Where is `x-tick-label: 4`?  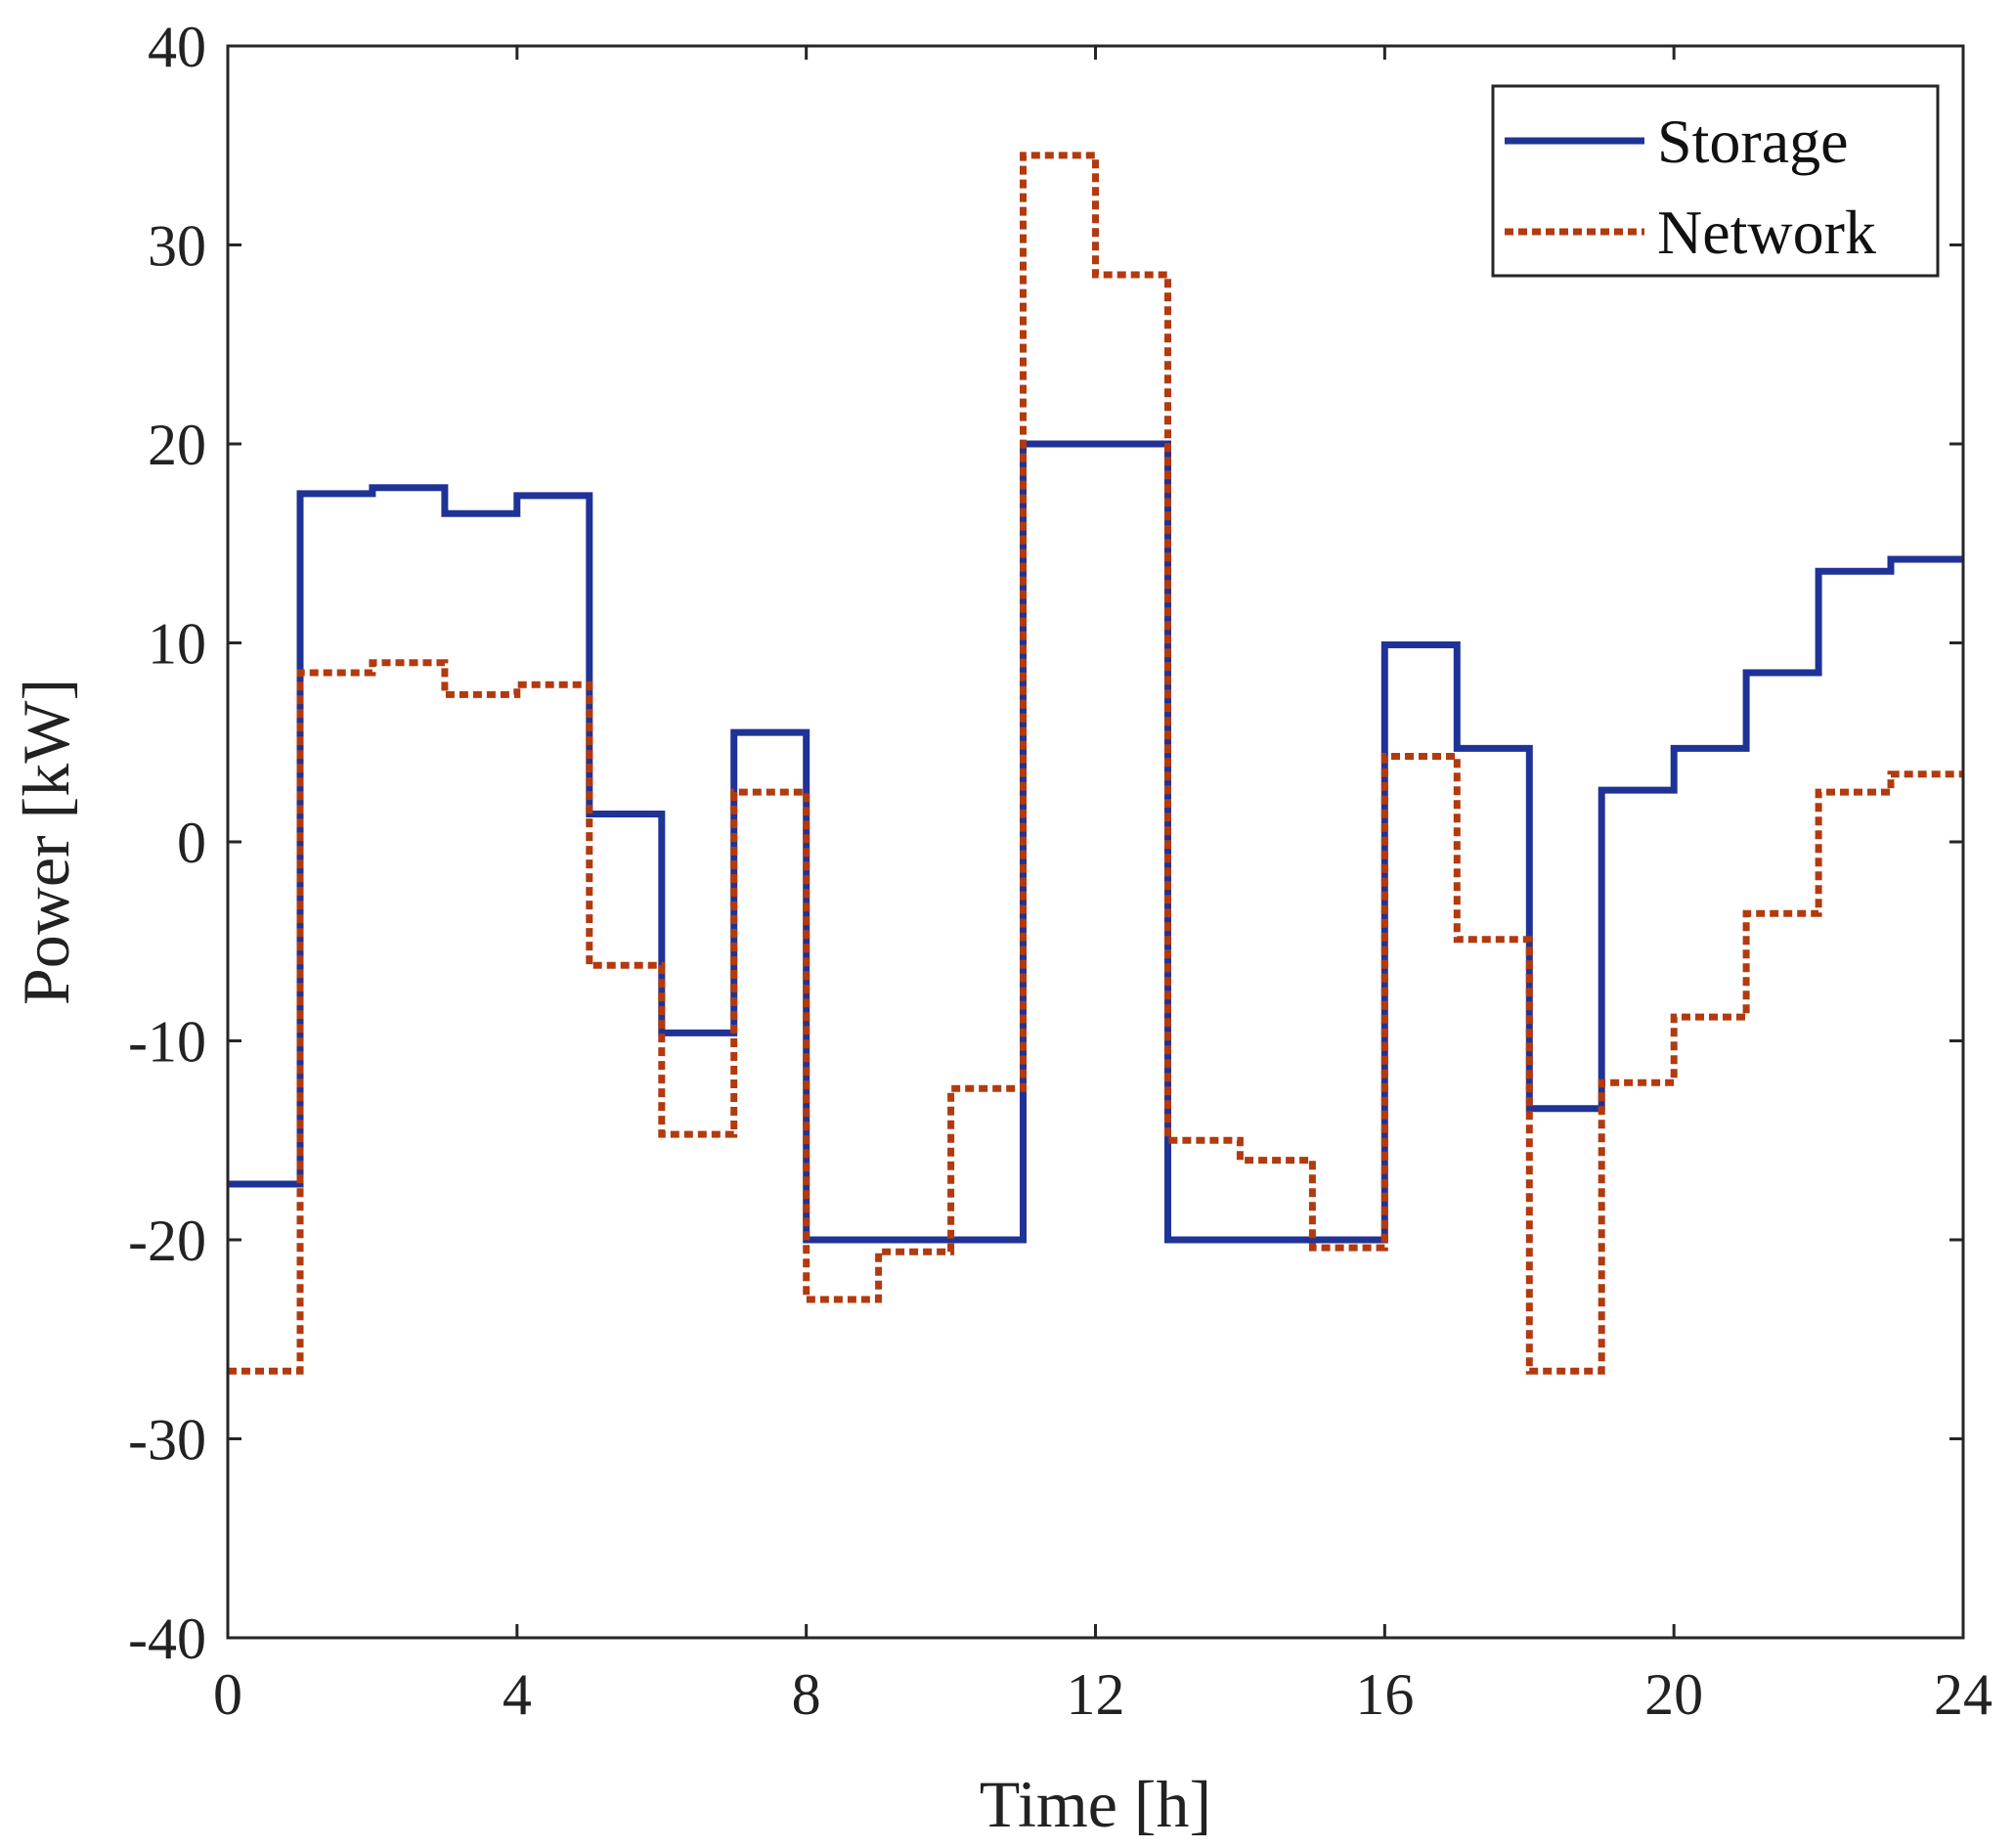 x-tick-label: 4 is located at coordinates (517, 1694).